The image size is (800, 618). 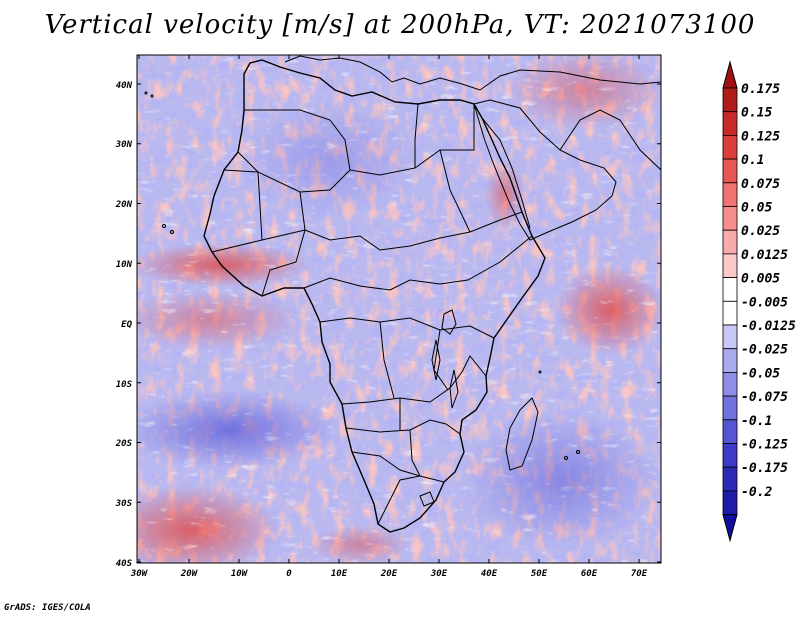 I want to click on colorbar-label: 0.05, so click(x=756, y=208).